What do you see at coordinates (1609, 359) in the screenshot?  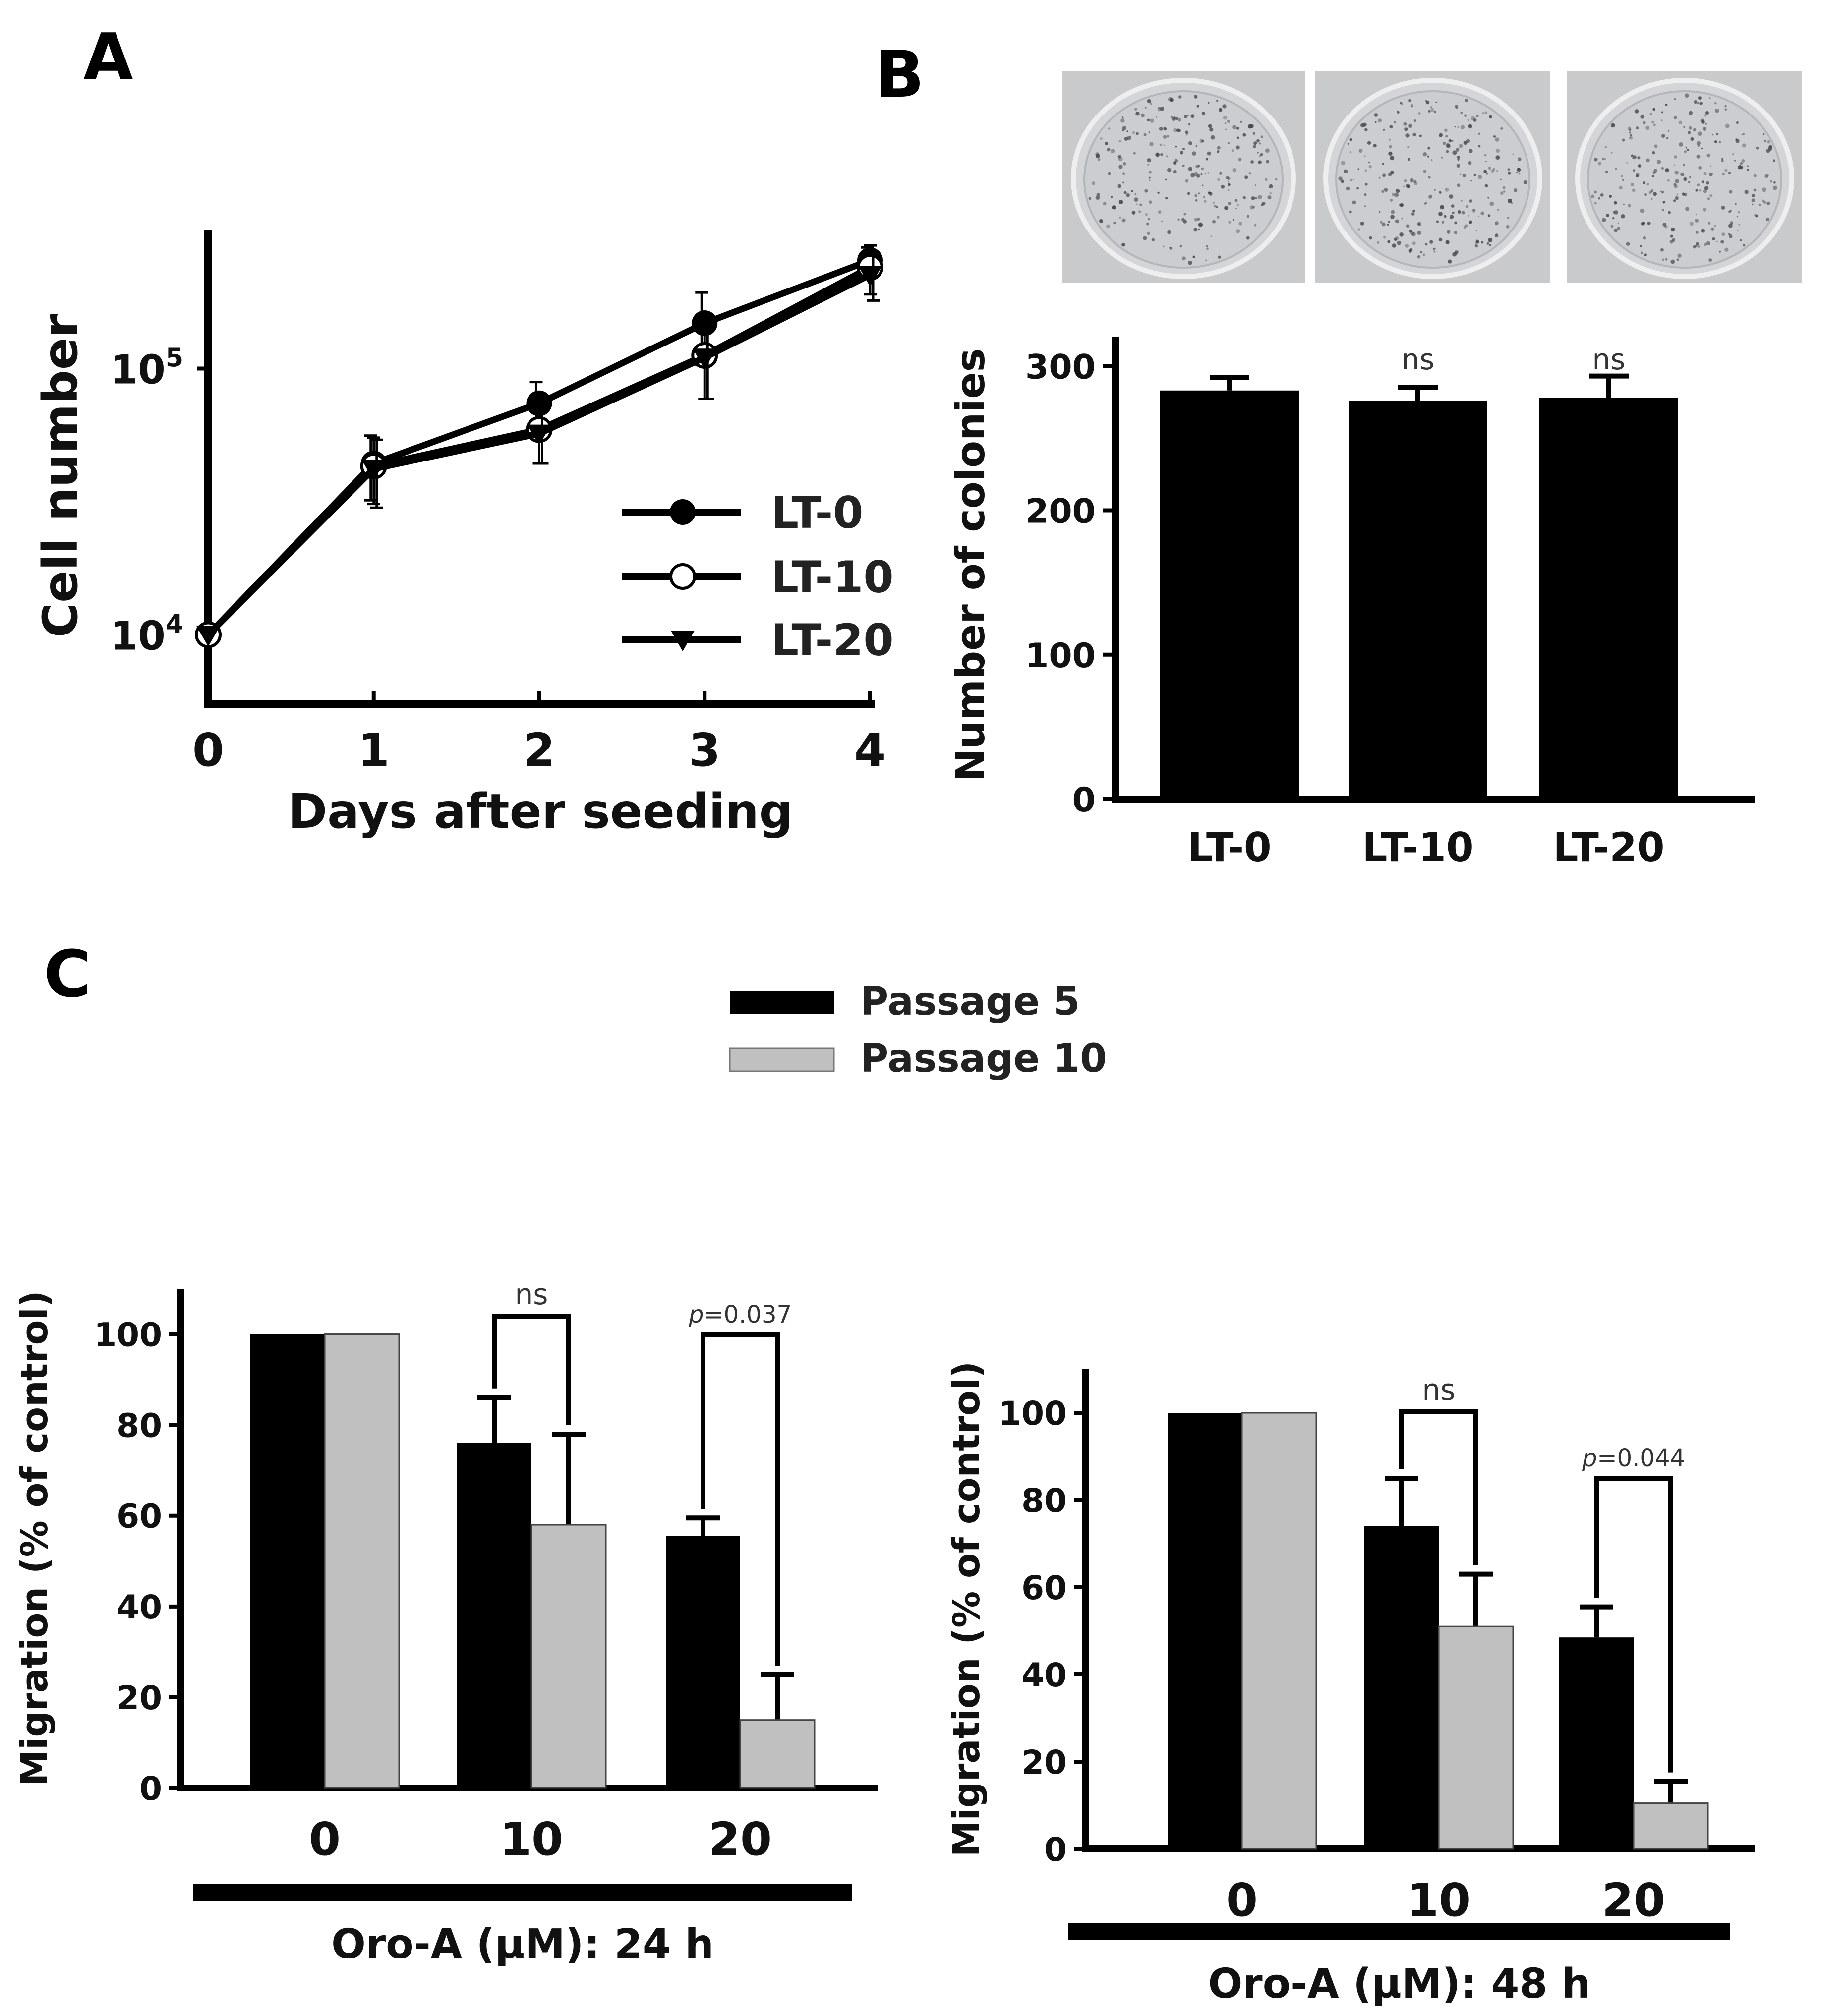 I see `significance-label: ns` at bounding box center [1609, 359].